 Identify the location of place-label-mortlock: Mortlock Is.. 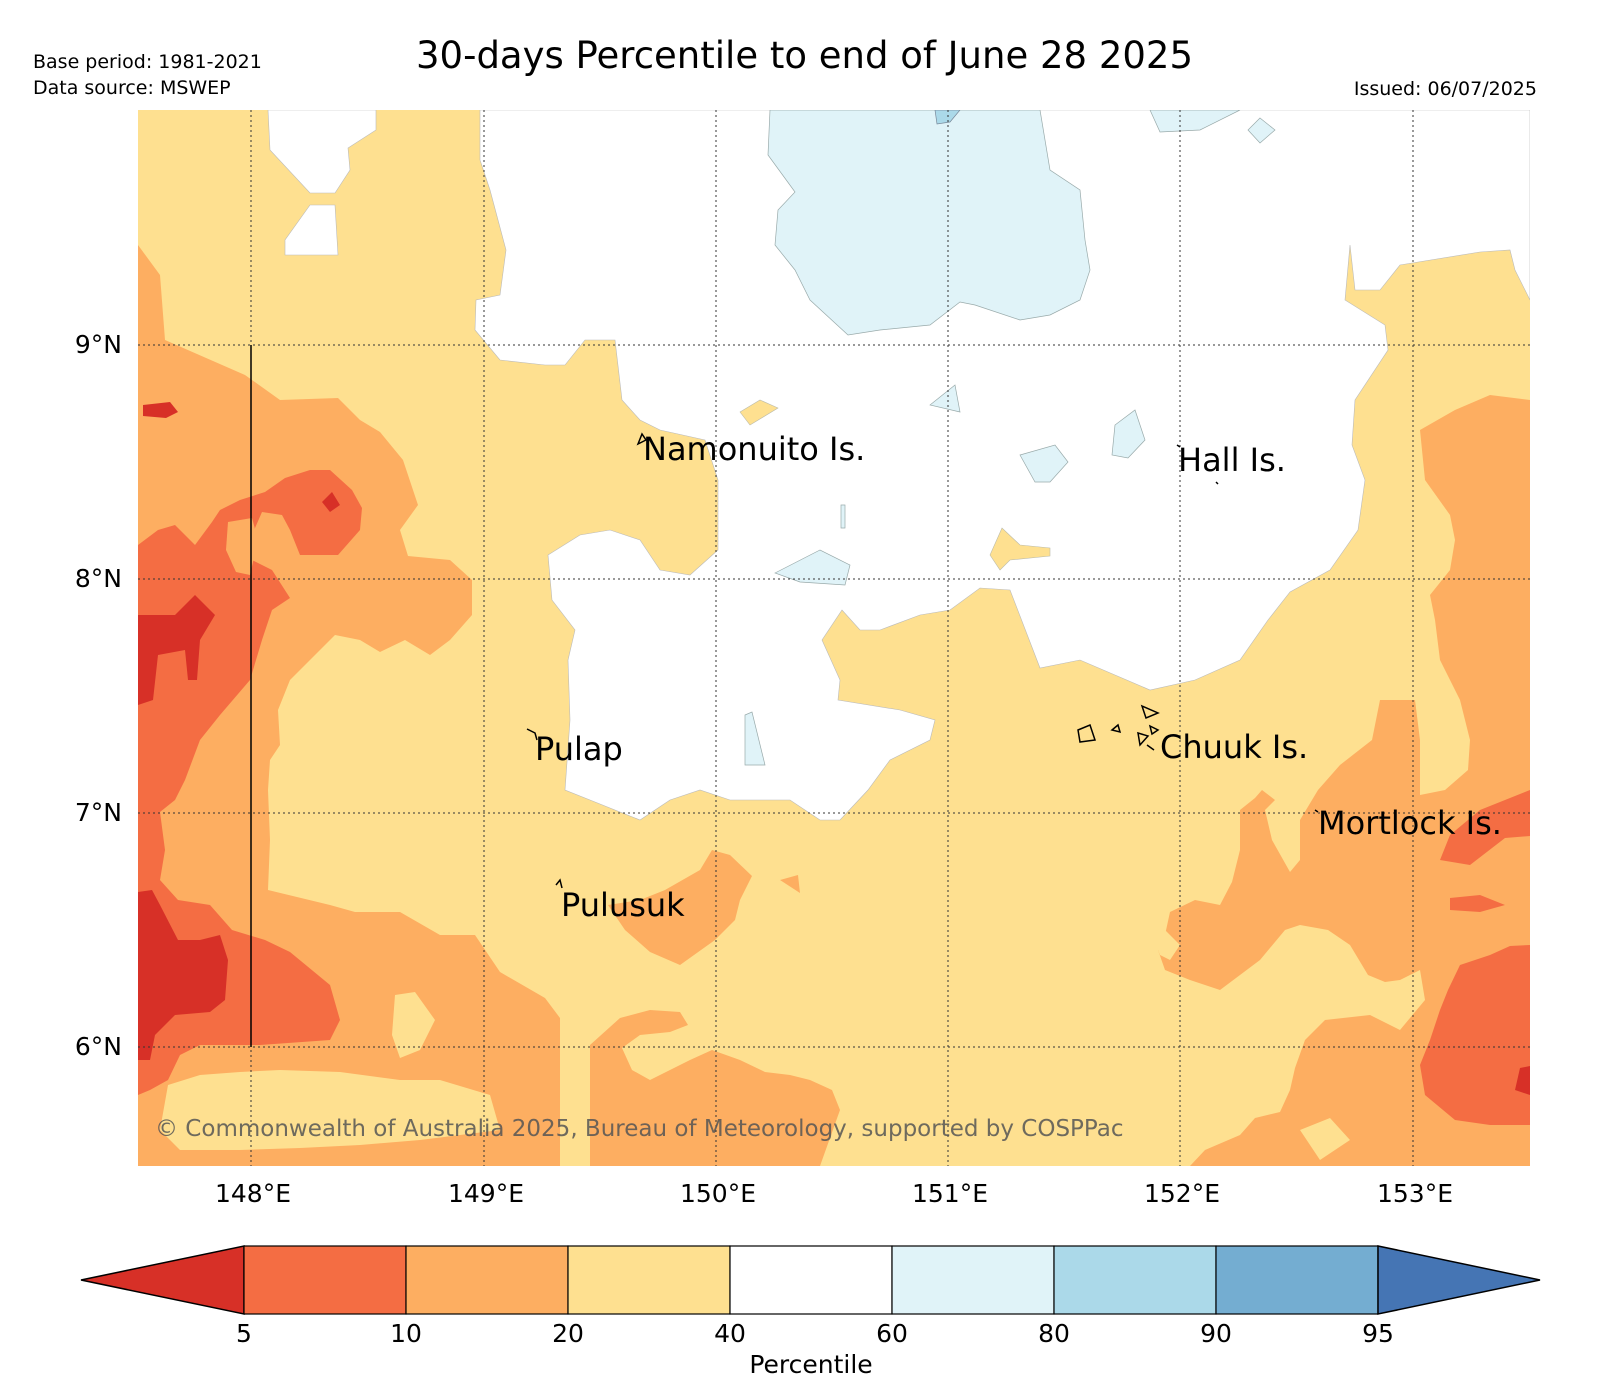
(1410, 823).